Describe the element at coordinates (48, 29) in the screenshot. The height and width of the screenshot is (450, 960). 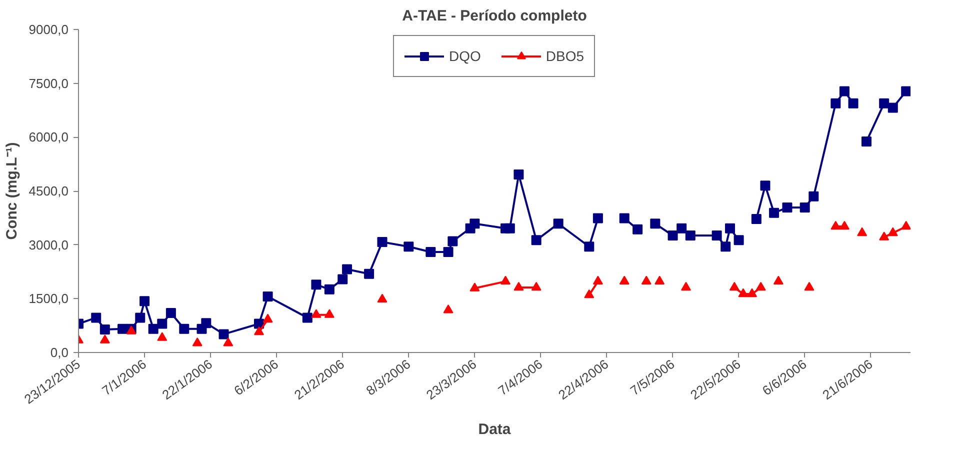
I see `y-tick-label: 9000,0` at that location.